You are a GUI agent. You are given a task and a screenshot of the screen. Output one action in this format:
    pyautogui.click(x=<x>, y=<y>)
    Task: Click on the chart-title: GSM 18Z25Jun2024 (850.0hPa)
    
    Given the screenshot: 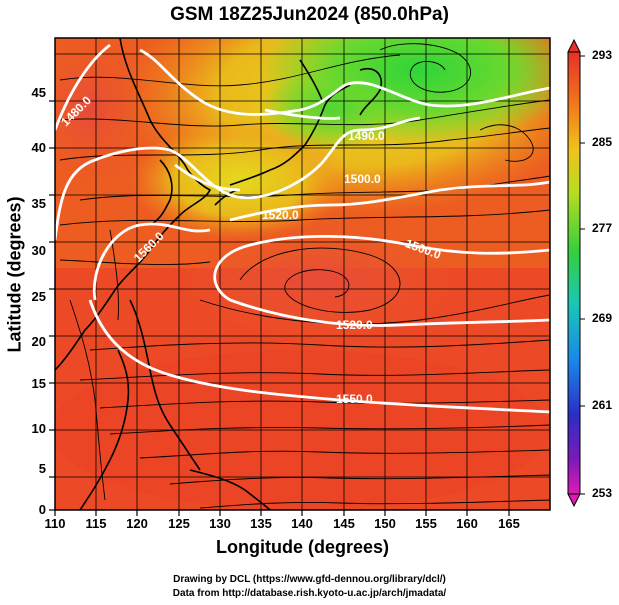 What is the action you would take?
    pyautogui.click(x=309, y=14)
    